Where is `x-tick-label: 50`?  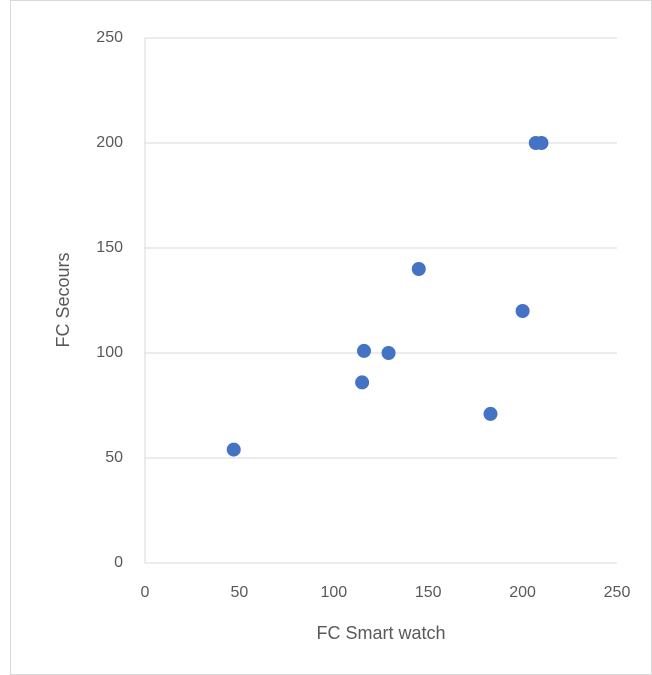
x-tick-label: 50 is located at coordinates (240, 592).